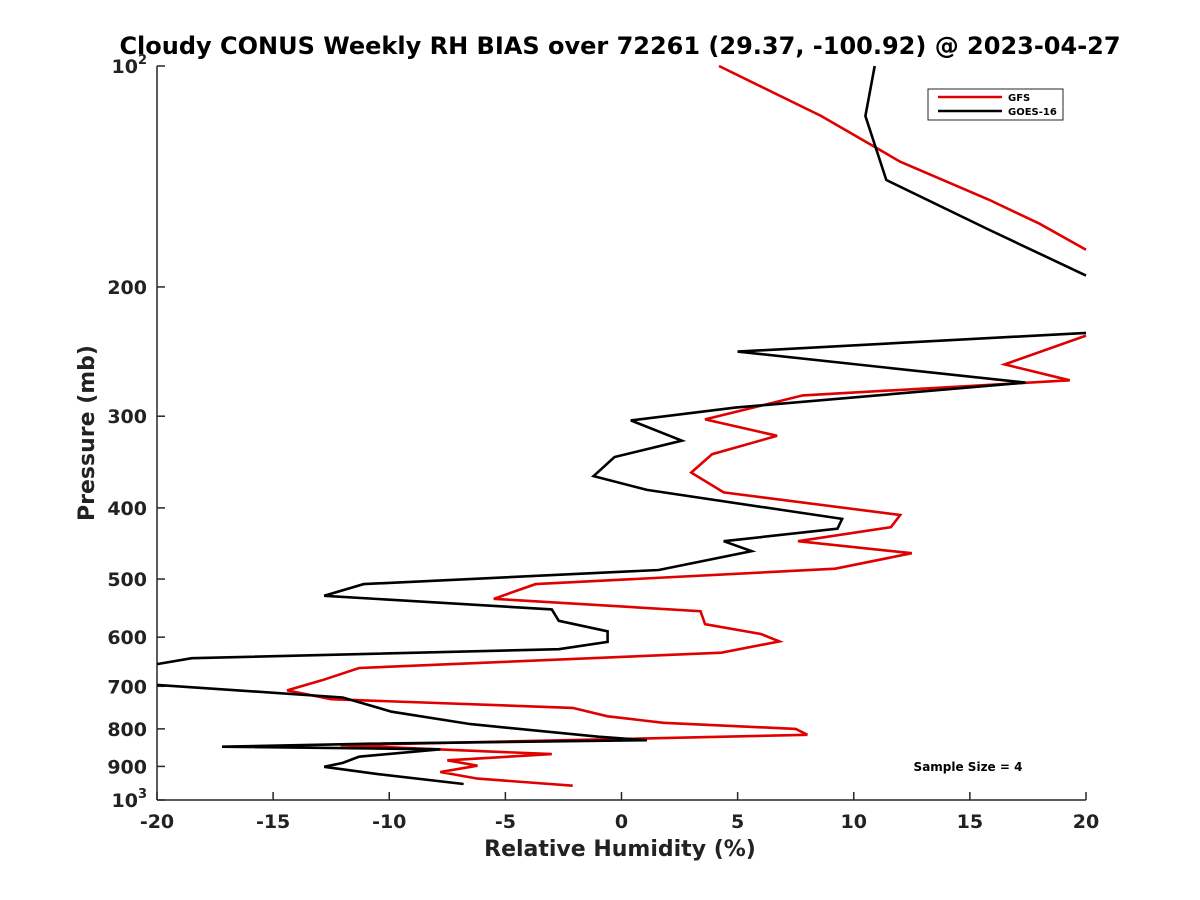  I want to click on x-tick-label: -20, so click(157, 822).